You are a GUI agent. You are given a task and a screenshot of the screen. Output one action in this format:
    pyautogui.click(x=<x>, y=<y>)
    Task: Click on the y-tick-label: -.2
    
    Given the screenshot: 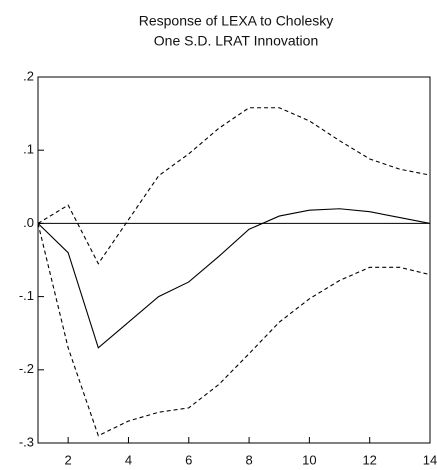 What is the action you would take?
    pyautogui.click(x=26, y=368)
    